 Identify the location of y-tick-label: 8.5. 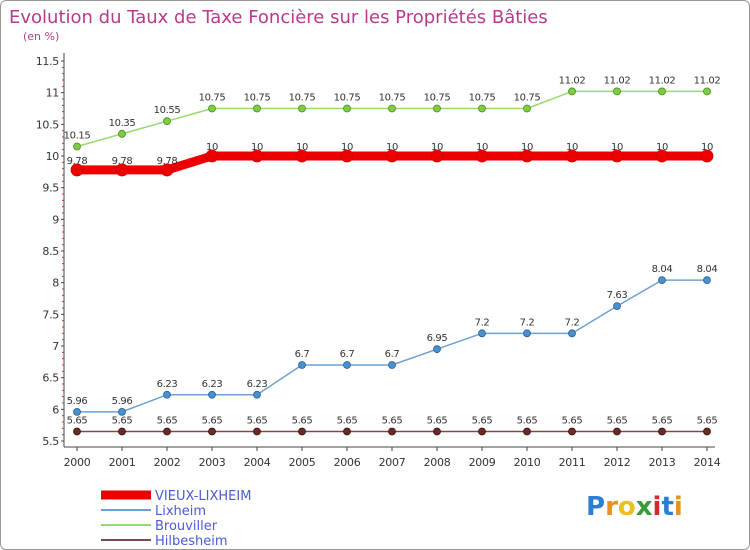
(50, 251).